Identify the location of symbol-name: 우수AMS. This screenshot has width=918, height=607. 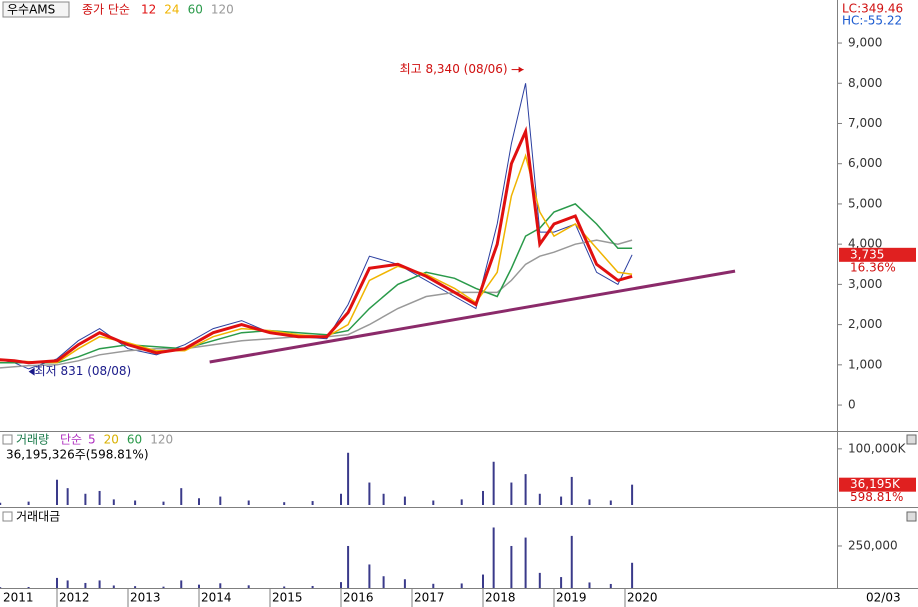
(31, 10).